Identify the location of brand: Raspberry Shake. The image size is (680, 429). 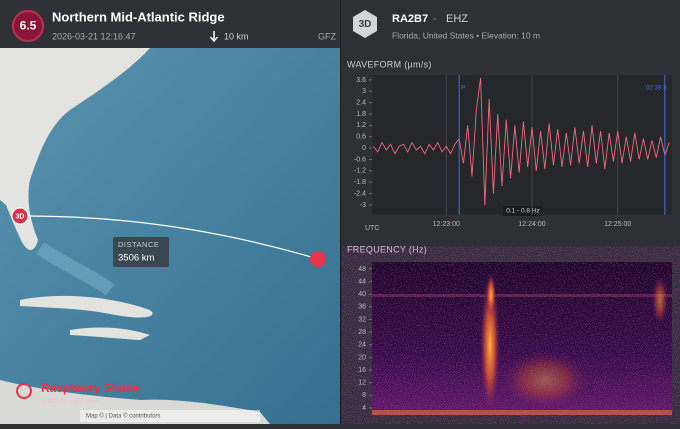
(90, 388).